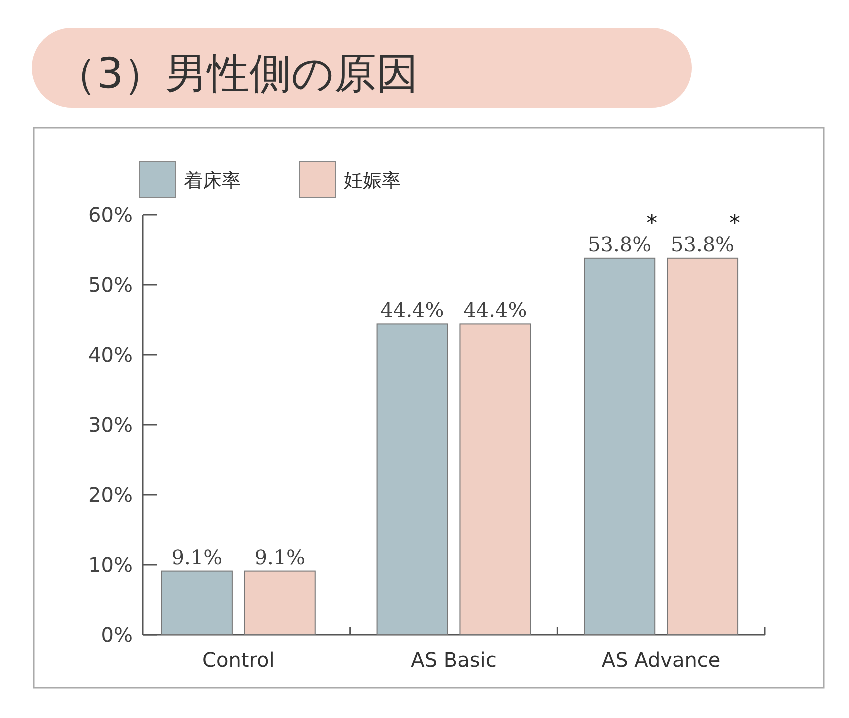 Image resolution: width=849 pixels, height=718 pixels. Describe the element at coordinates (237, 73) in the screenshot. I see `chart-title: （3）男性側の原因` at that location.